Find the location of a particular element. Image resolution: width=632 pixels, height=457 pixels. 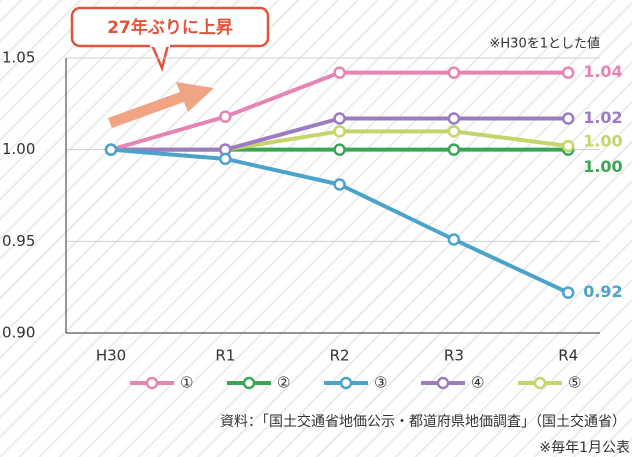

value-label: 1.02 is located at coordinates (602, 117).